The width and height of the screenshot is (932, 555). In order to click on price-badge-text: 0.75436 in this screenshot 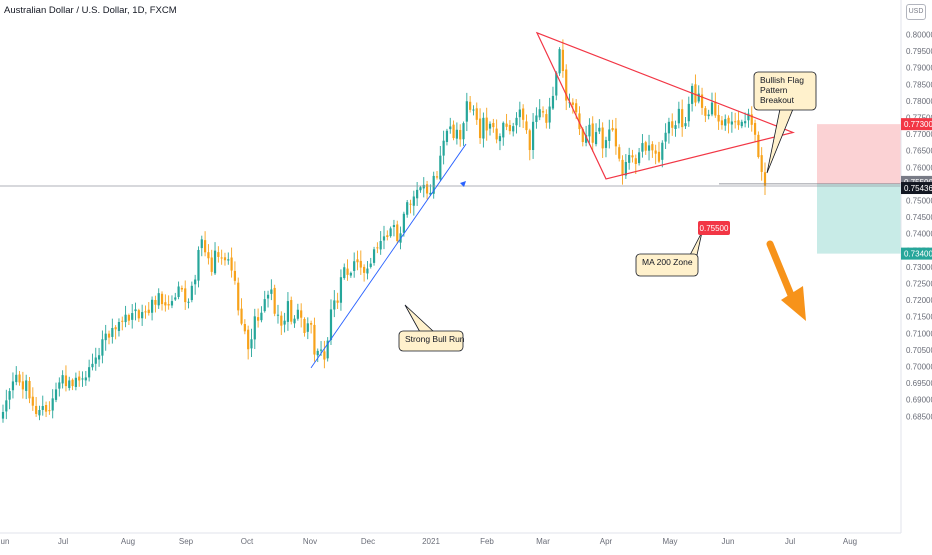, I will do `click(918, 188)`.